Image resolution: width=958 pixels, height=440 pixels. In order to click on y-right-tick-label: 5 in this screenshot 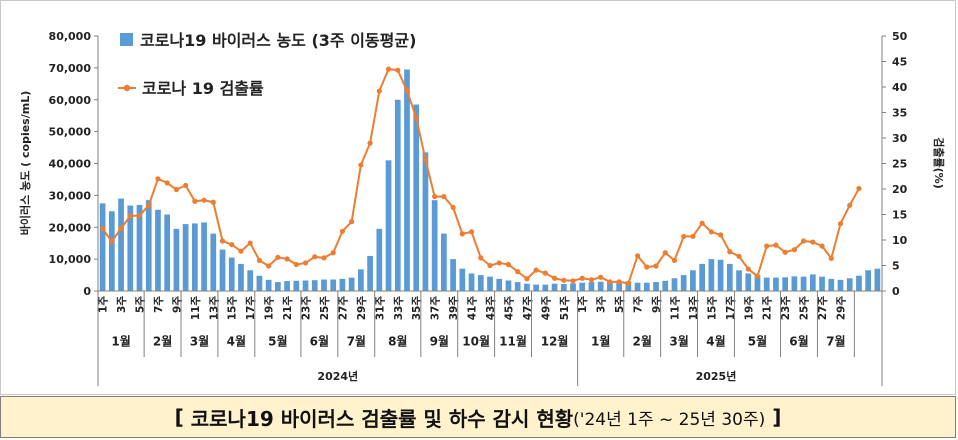, I will do `click(896, 266)`.